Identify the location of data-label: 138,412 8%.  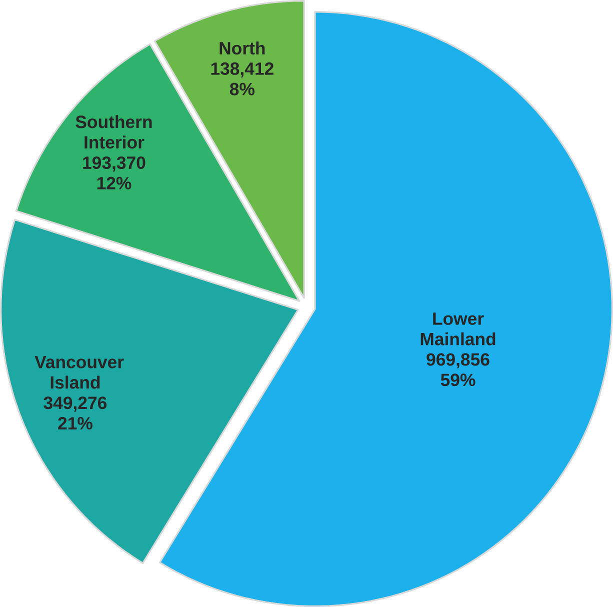
(242, 79).